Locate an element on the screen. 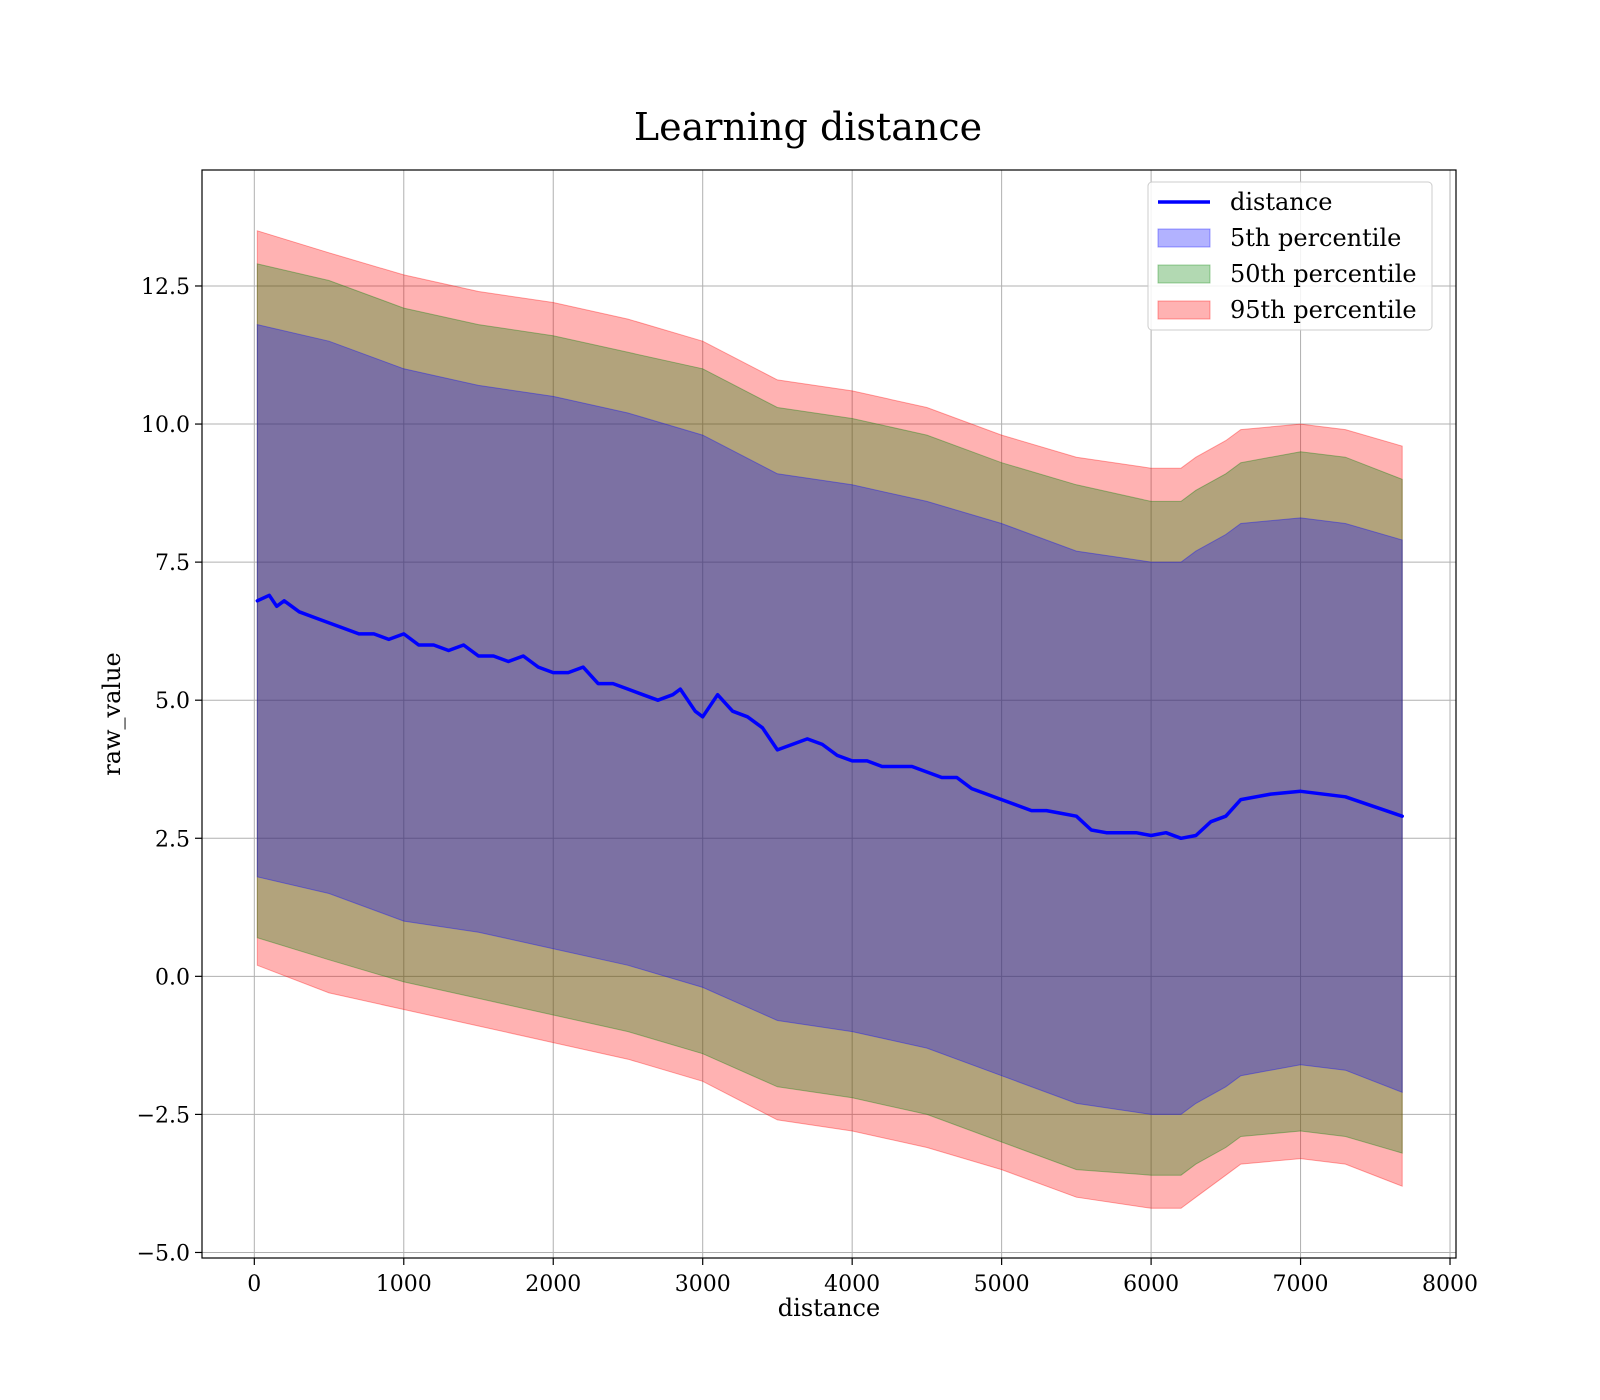  chart-title: Learning distance is located at coordinates (808, 127).